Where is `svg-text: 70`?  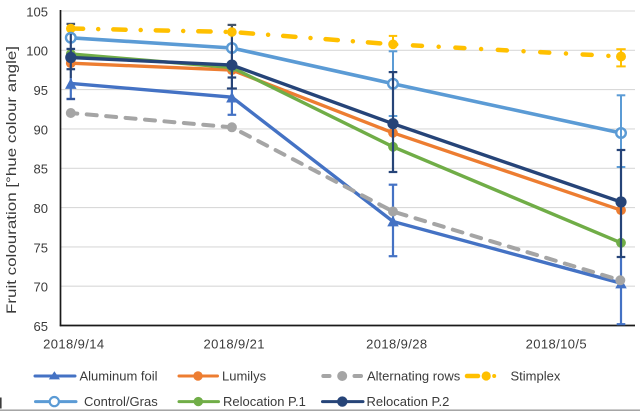
svg-text: 70 is located at coordinates (41, 287).